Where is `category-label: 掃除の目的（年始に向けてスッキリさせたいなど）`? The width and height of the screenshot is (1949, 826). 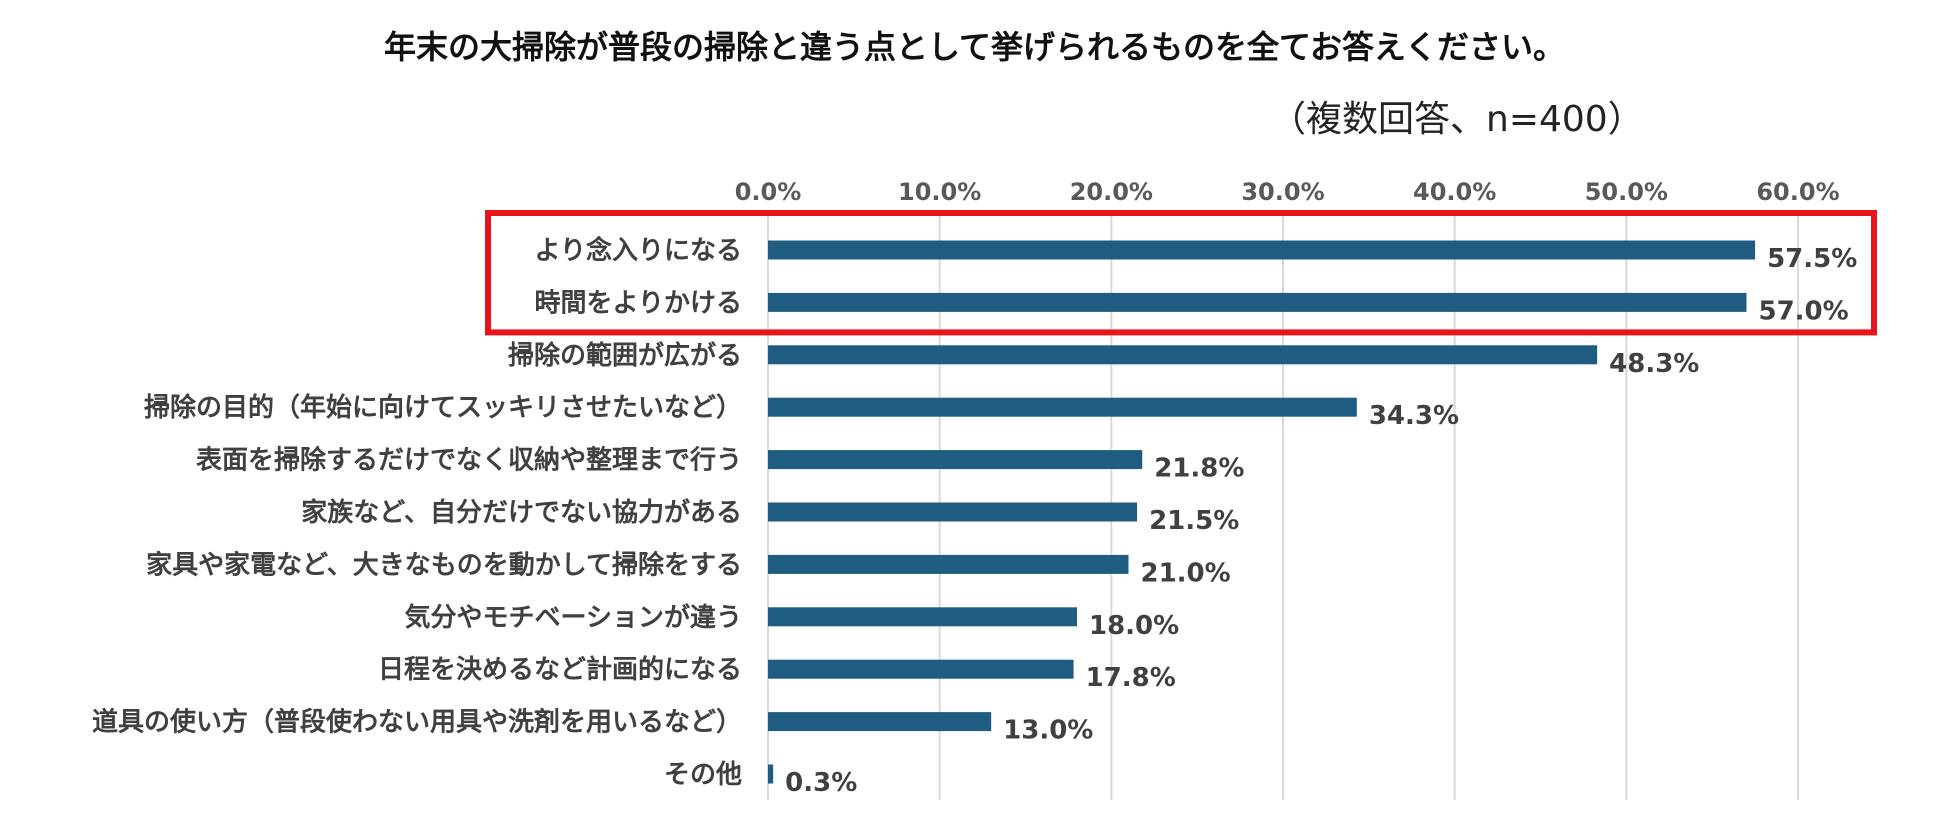
category-label: 掃除の目的（年始に向けてスッキリさせたいなど） is located at coordinates (443, 407).